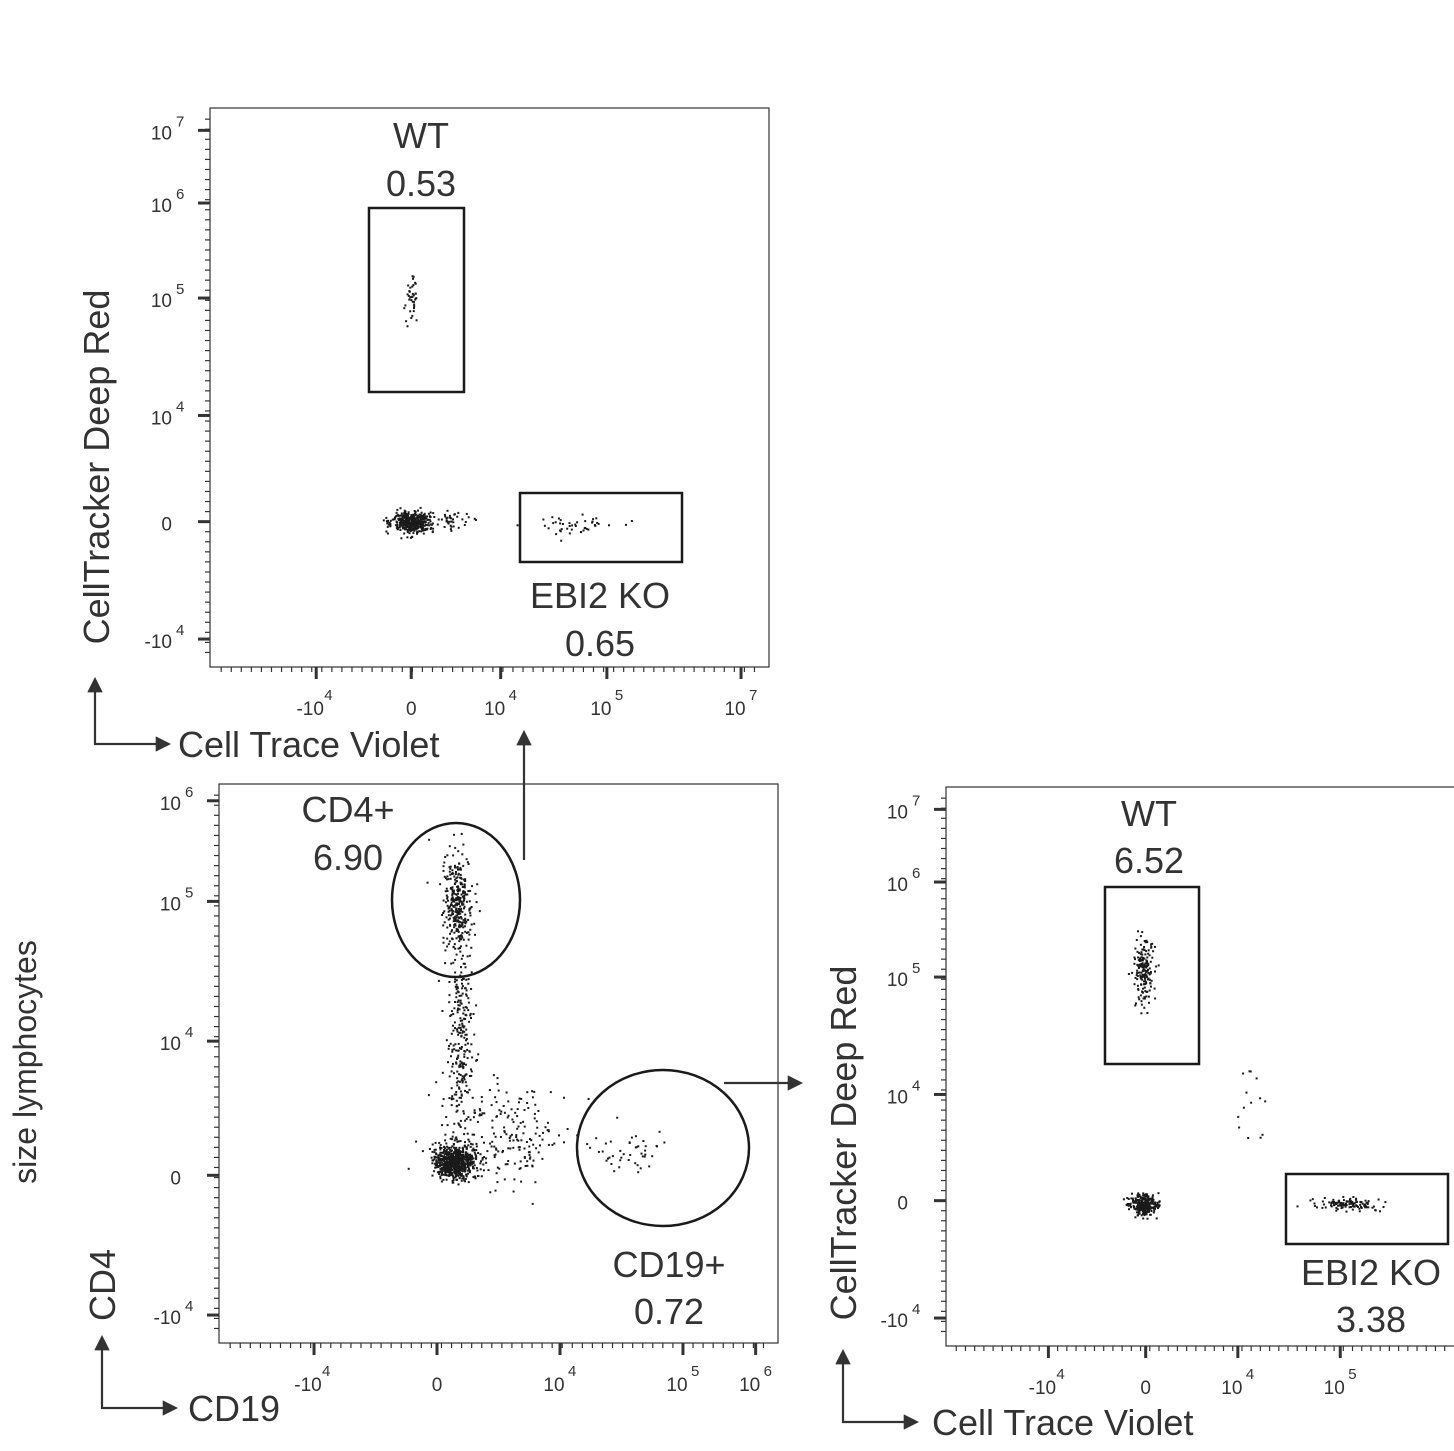 This screenshot has width=1454, height=1451. I want to click on x-tick-label: 0, so click(411, 709).